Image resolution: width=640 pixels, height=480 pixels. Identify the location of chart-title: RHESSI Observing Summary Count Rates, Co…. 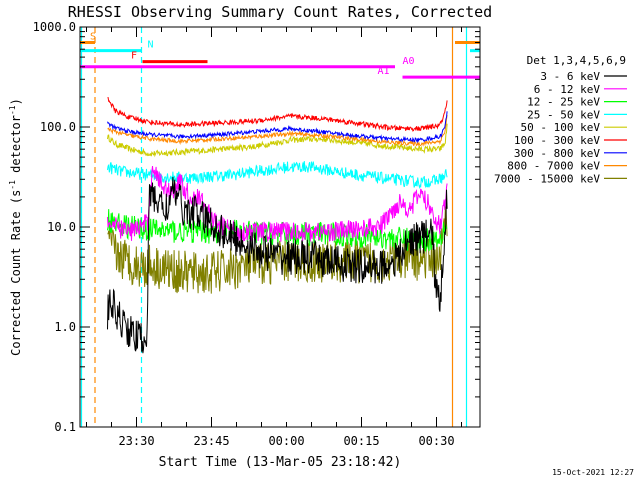
(280, 12).